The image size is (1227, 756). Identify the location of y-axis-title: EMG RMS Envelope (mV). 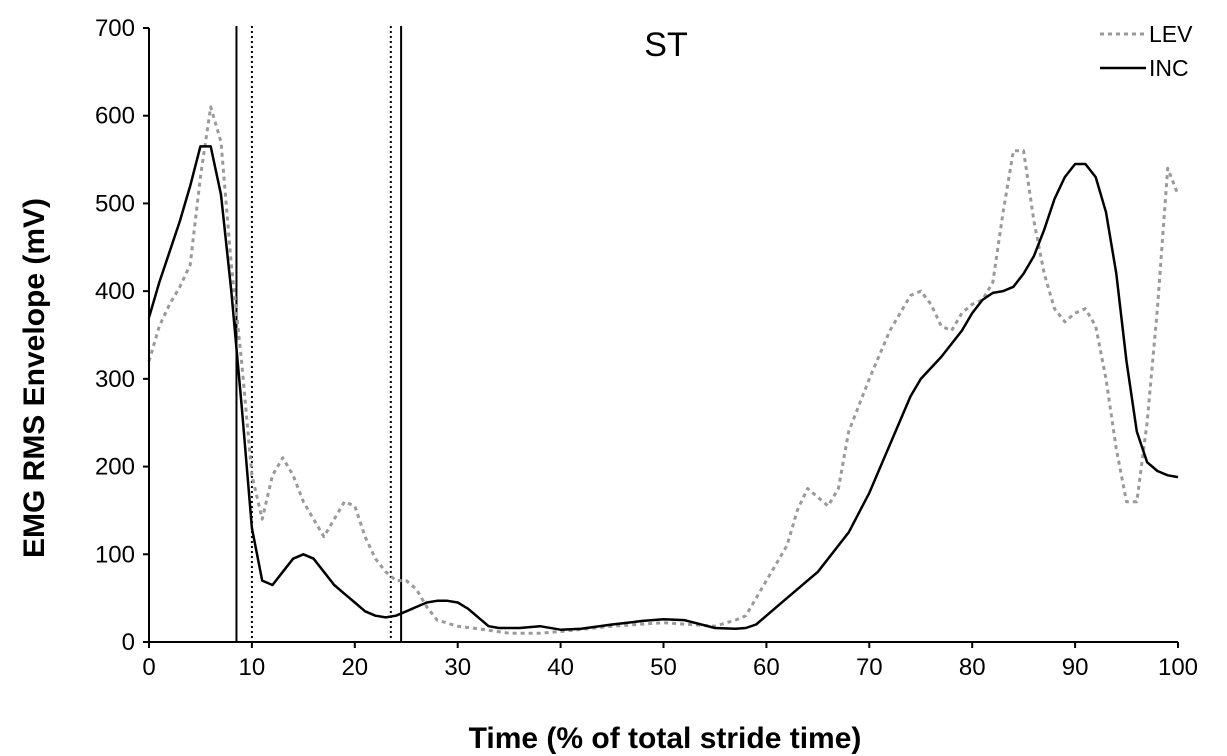
(34, 378).